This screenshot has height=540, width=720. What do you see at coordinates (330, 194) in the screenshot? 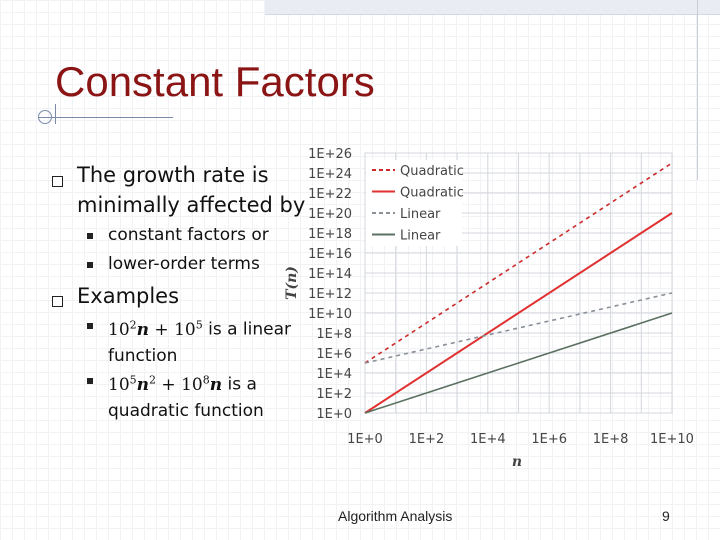
I see `y-tick-label: 1E+22` at bounding box center [330, 194].